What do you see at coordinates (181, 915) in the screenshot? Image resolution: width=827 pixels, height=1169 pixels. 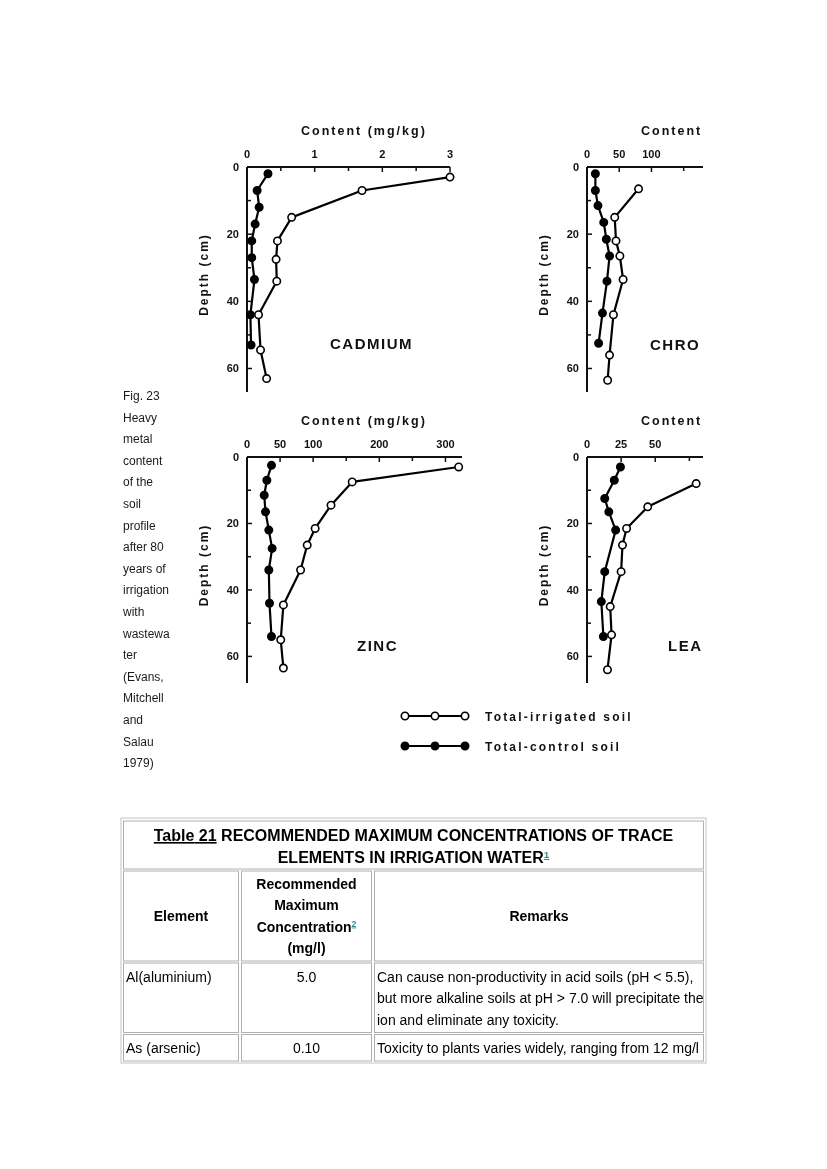 I see `category-label: Element` at bounding box center [181, 915].